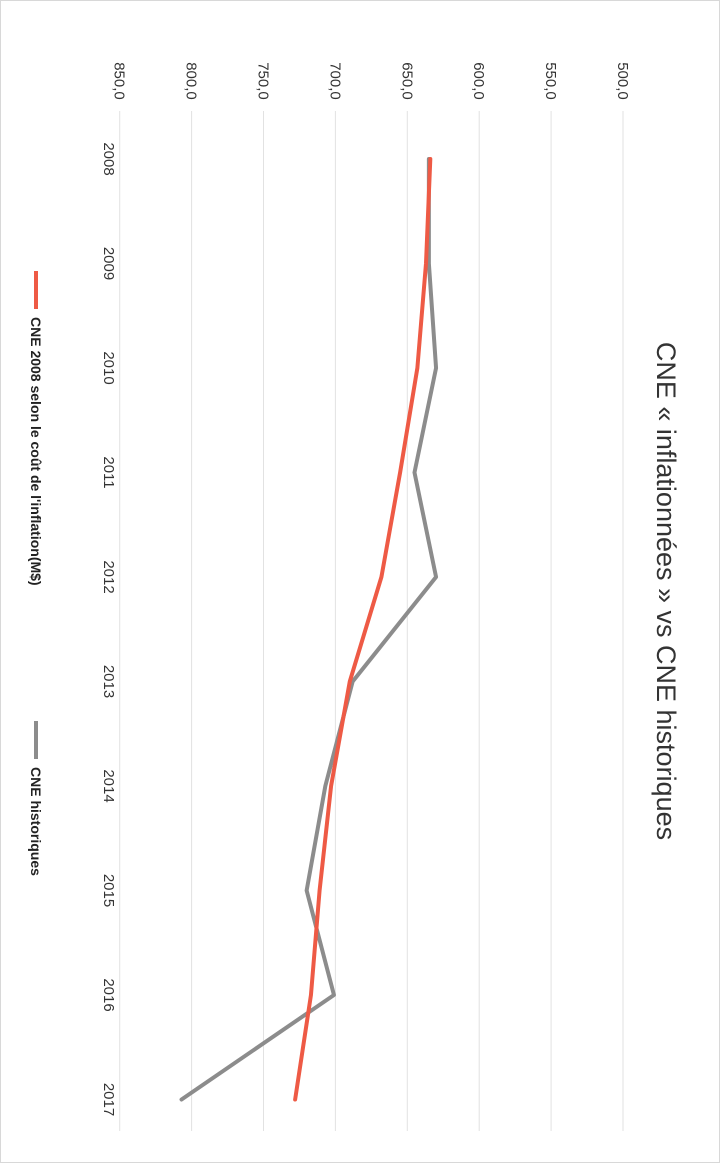 The width and height of the screenshot is (720, 1169). Describe the element at coordinates (108, 890) in the screenshot. I see `x-tick-label: 2015` at that location.